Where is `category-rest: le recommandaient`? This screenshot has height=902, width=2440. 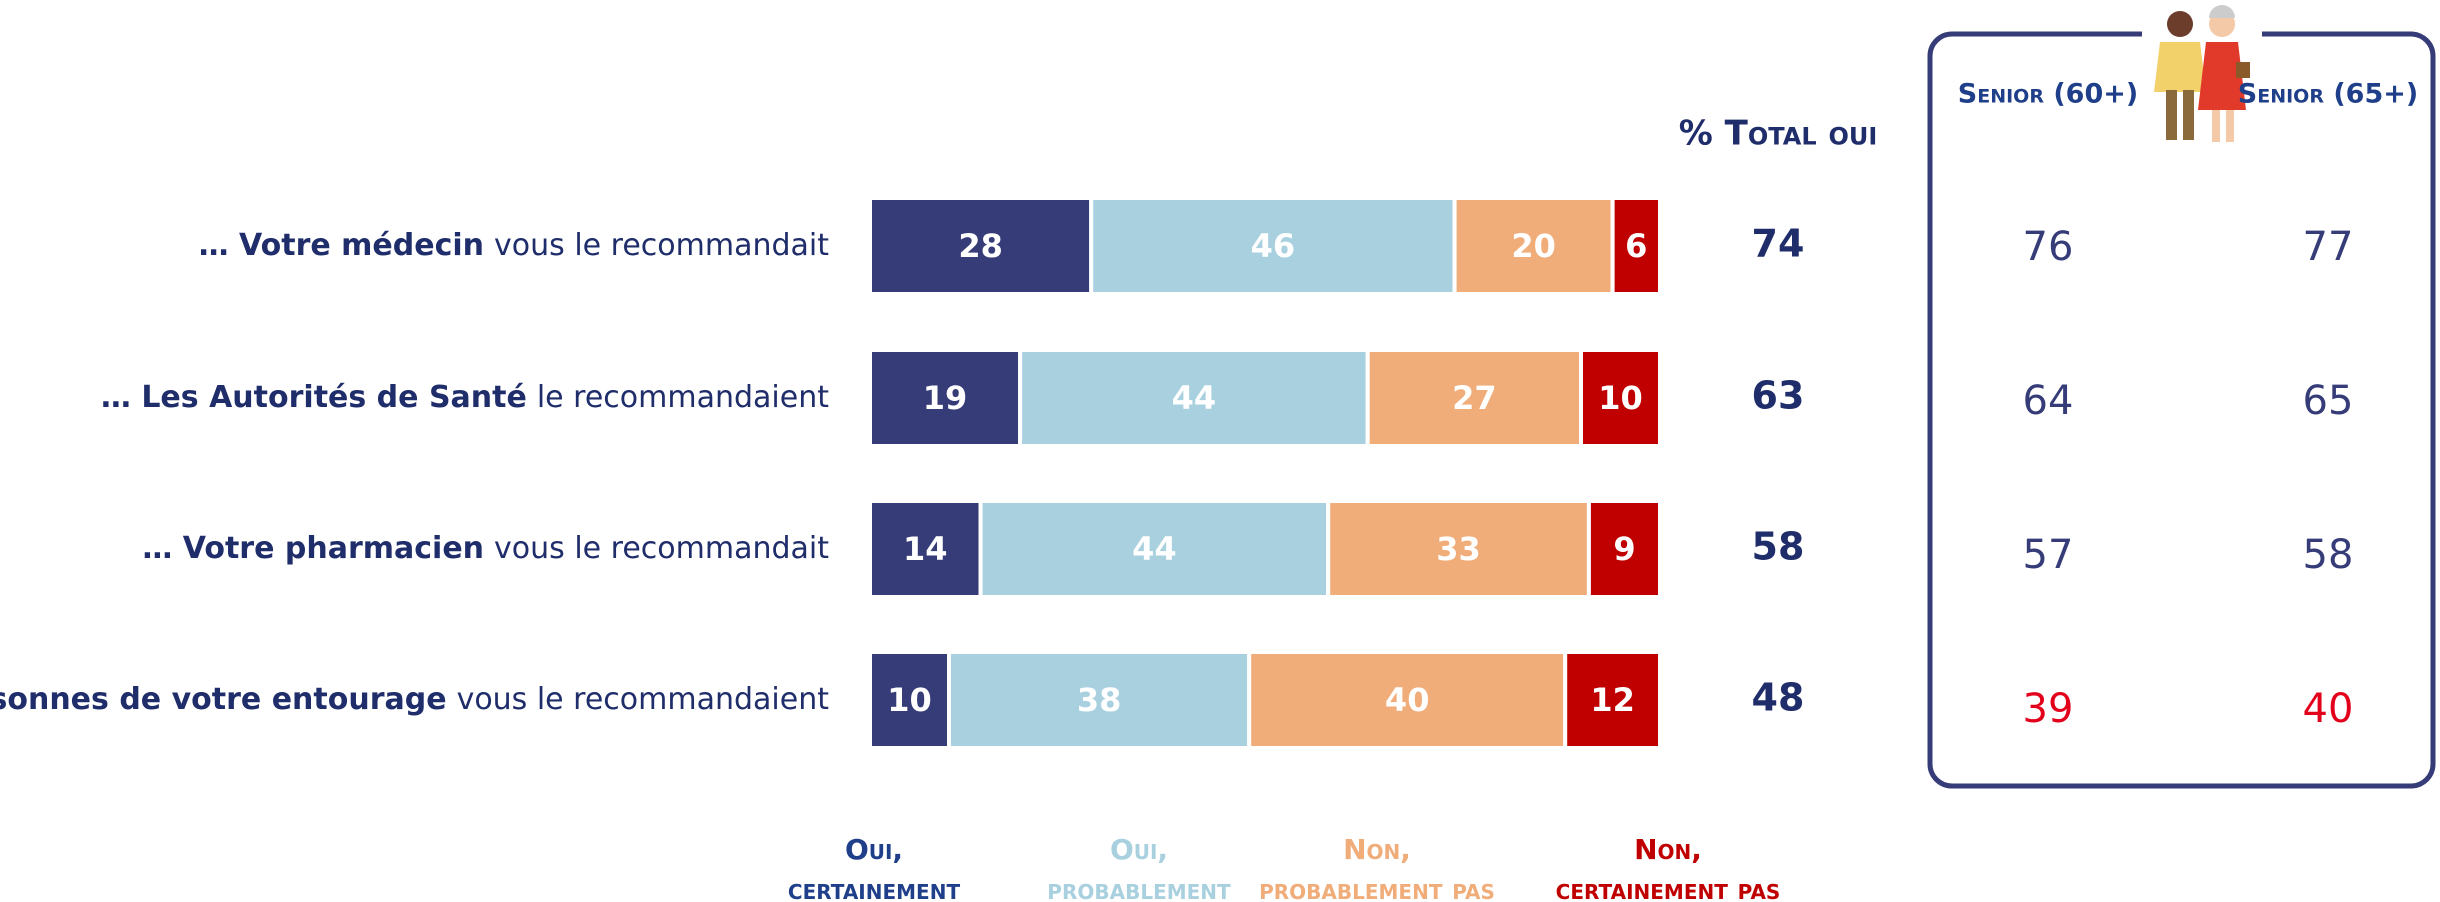 category-rest: le recommandaient is located at coordinates (683, 397).